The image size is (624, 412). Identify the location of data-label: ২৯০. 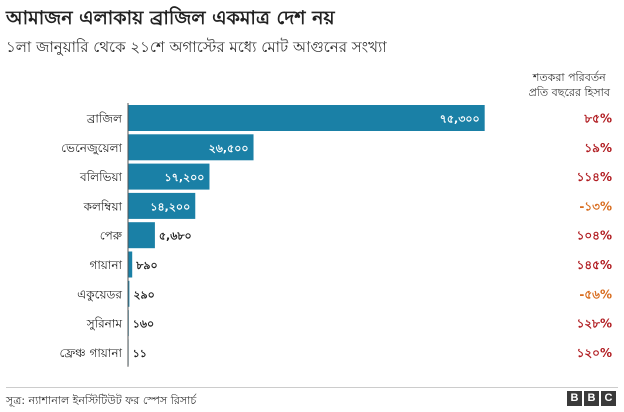
(143, 294).